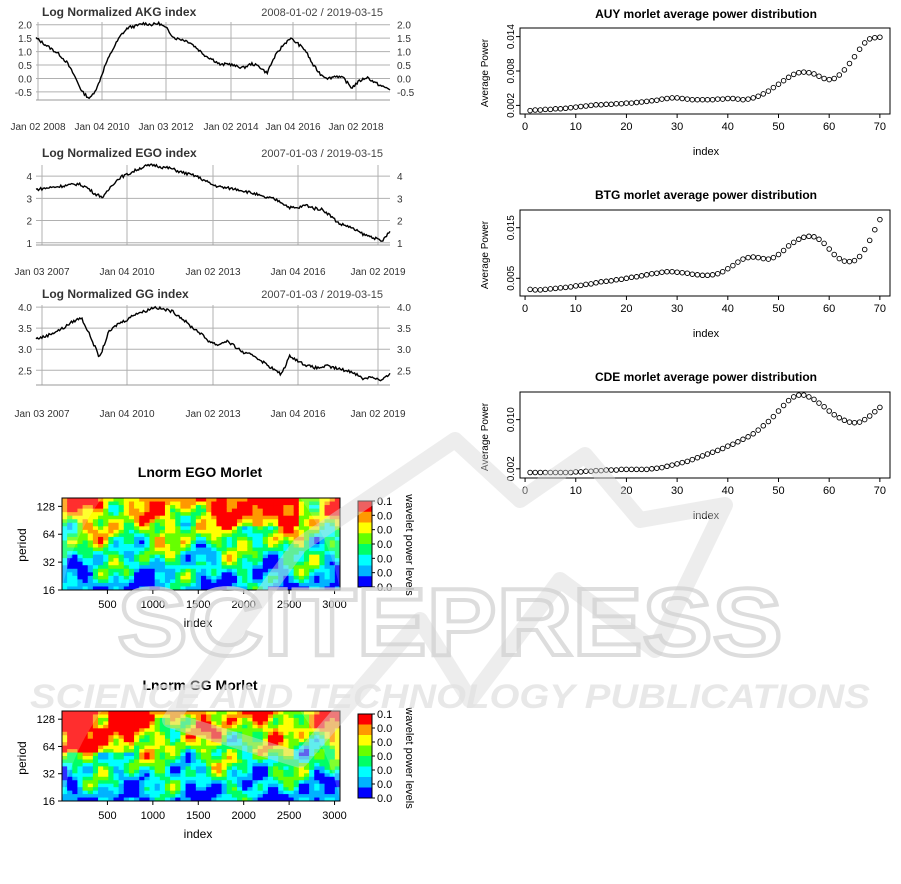  What do you see at coordinates (25, 308) in the screenshot?
I see `y-tick-label: 4.0` at bounding box center [25, 308].